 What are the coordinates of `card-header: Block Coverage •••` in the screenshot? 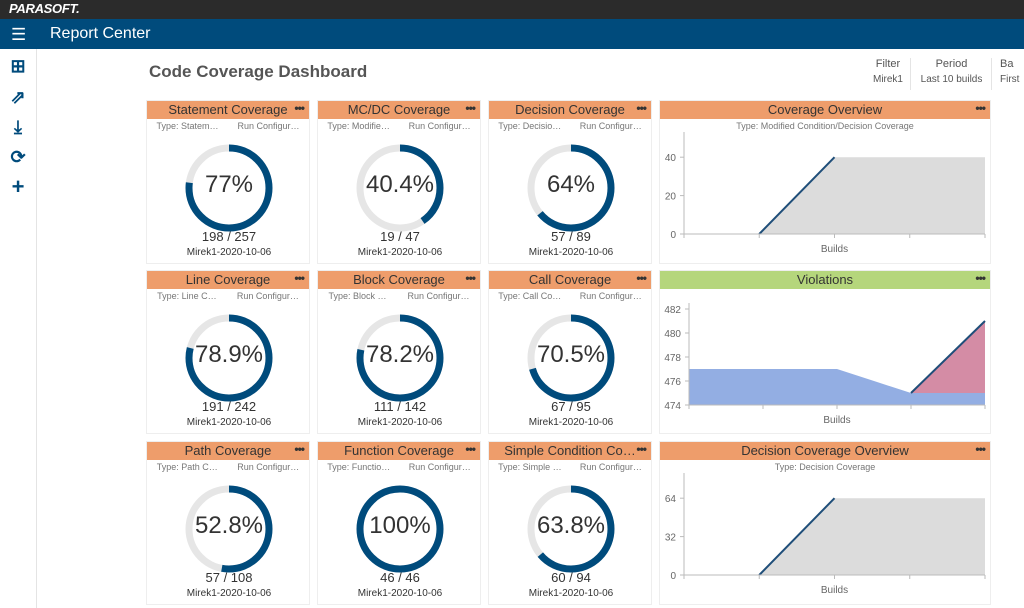 It's located at (399, 280).